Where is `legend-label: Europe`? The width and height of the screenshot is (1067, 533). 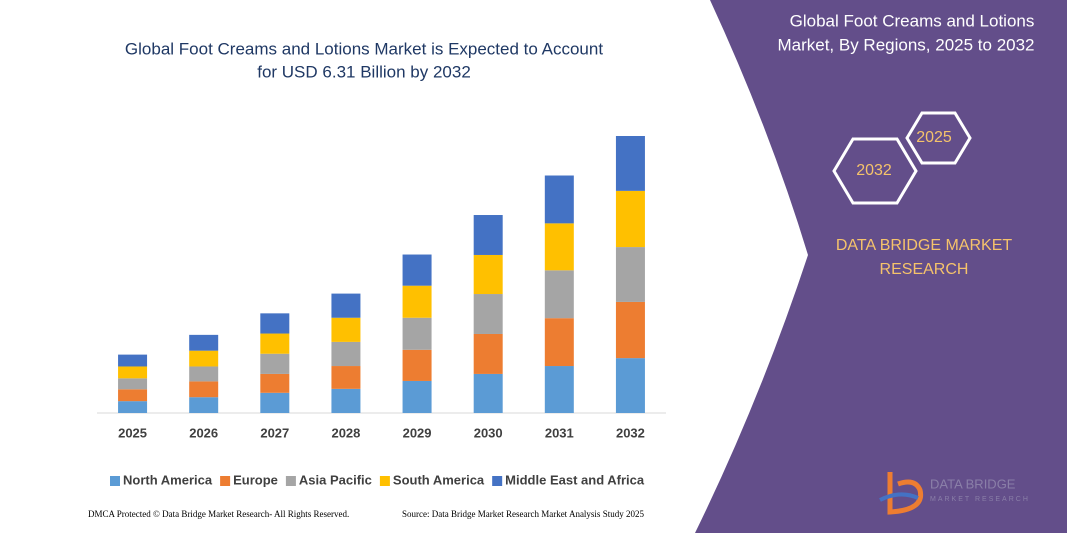 legend-label: Europe is located at coordinates (255, 479).